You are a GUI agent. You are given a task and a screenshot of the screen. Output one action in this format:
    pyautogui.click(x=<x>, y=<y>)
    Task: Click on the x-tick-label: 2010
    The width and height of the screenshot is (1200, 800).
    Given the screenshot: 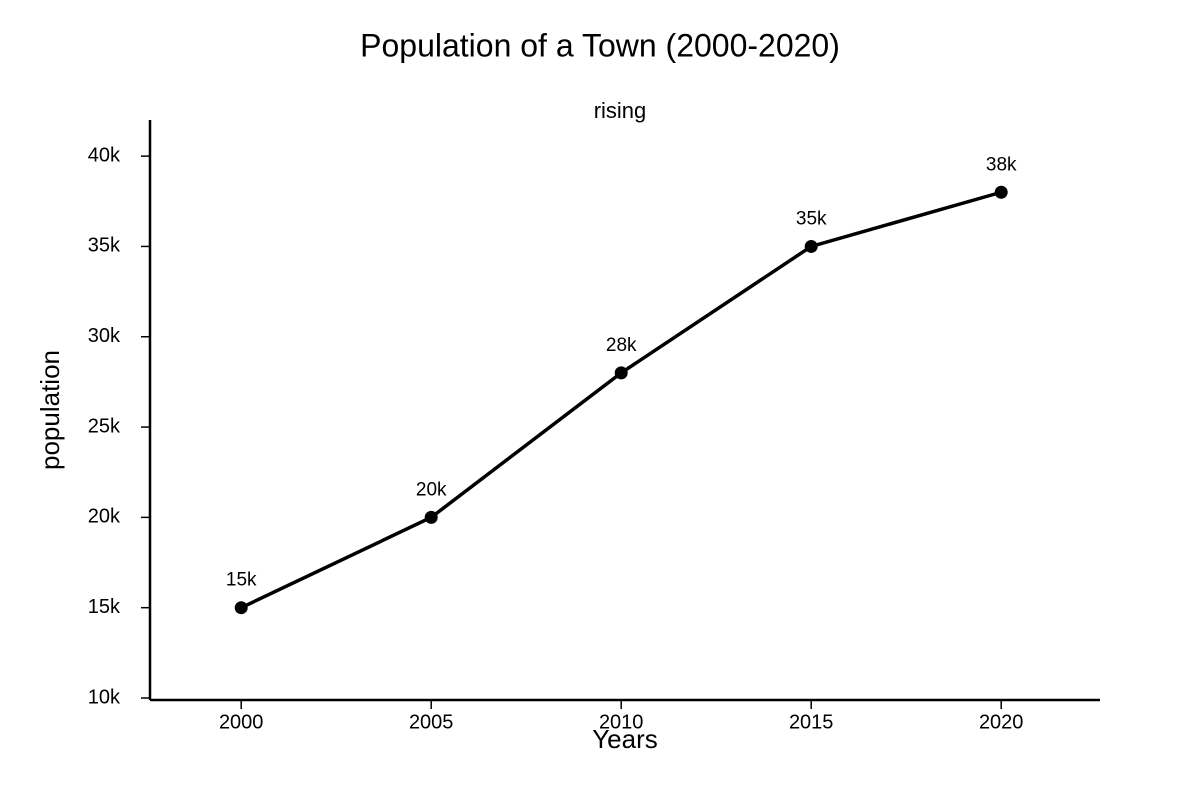 What is the action you would take?
    pyautogui.click(x=621, y=722)
    